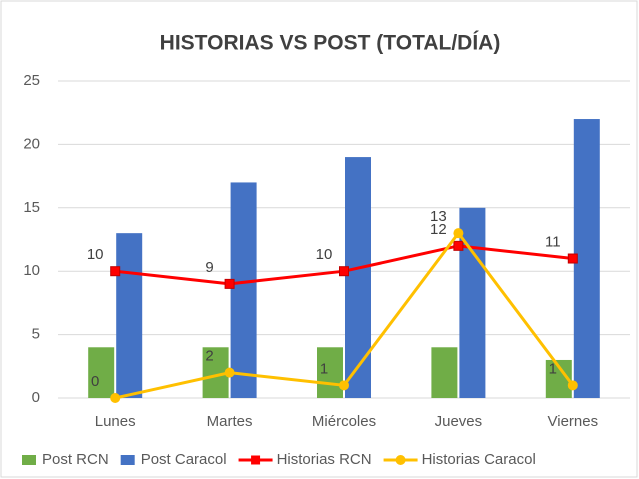  Describe the element at coordinates (209, 267) in the screenshot. I see `data-label: 9` at that location.